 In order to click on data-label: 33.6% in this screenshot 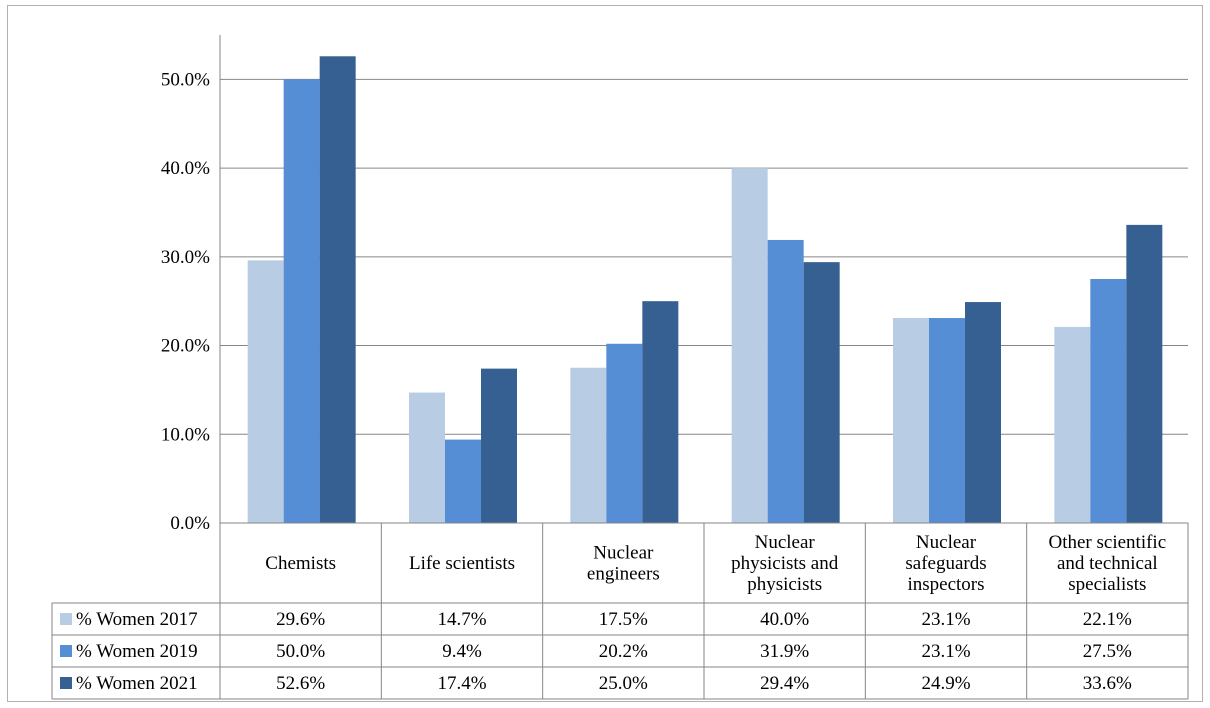, I will do `click(1107, 683)`.